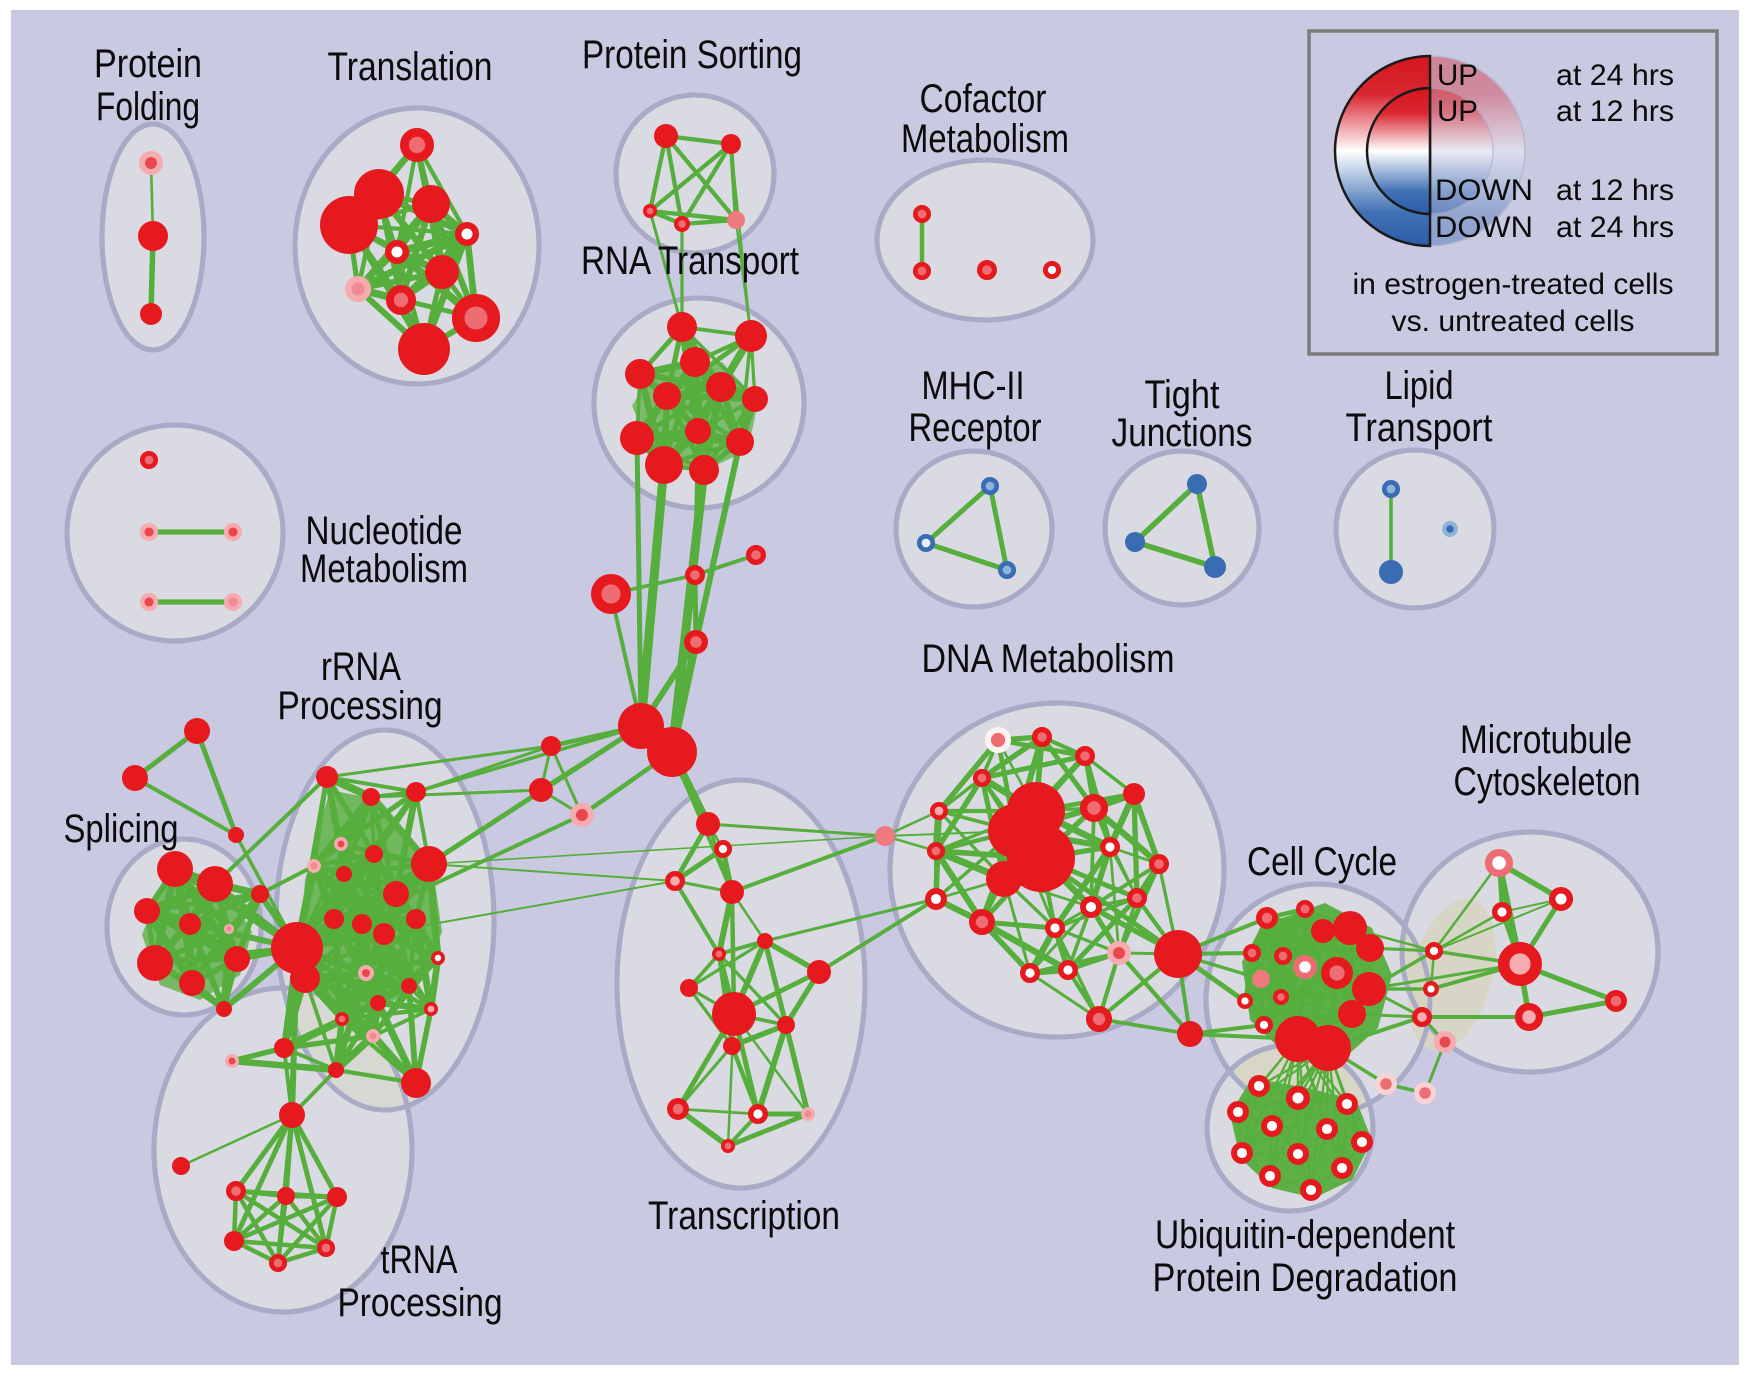 Image resolution: width=1750 pixels, height=1376 pixels. I want to click on svg-text: Splicing, so click(121, 829).